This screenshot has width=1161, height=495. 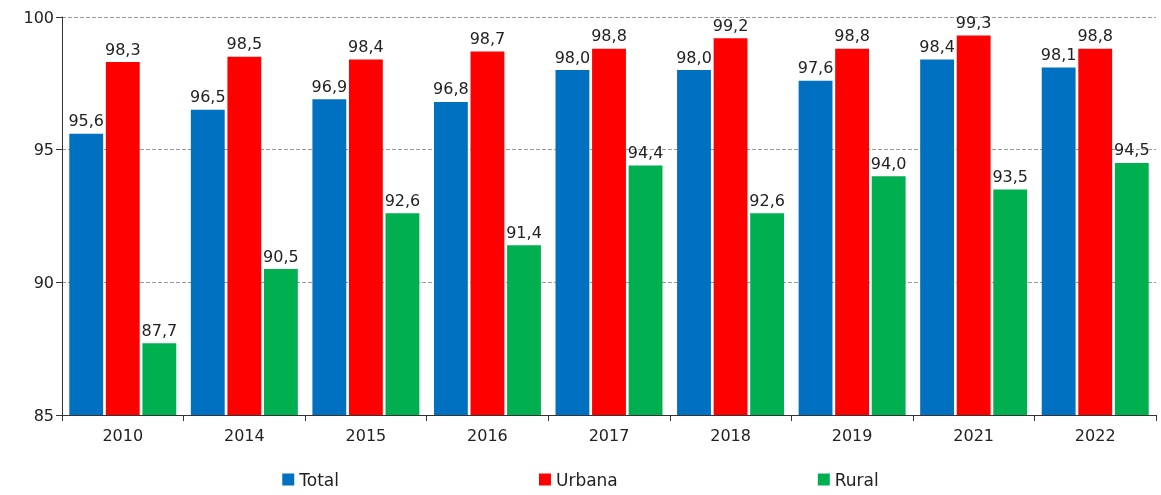 What do you see at coordinates (1058, 54) in the screenshot?
I see `data-label: 98,1` at bounding box center [1058, 54].